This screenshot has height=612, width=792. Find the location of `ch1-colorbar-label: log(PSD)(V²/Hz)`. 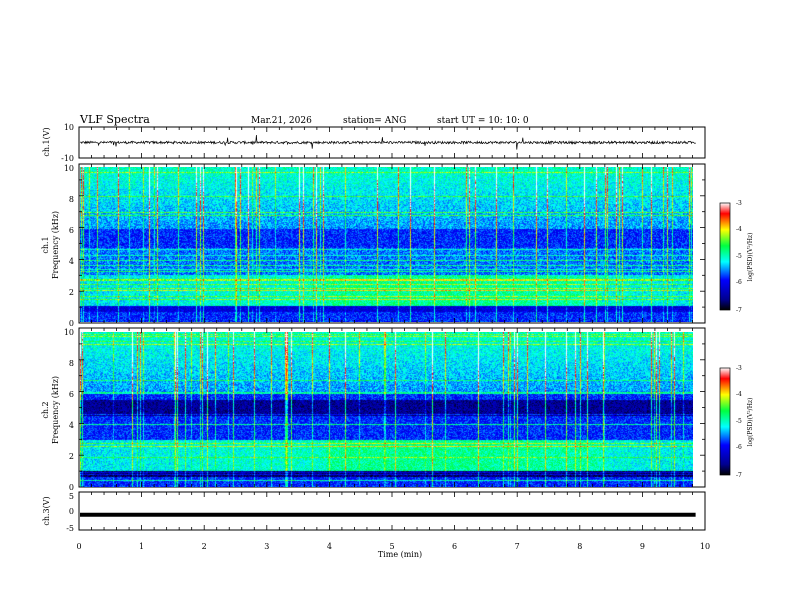

ch1-colorbar-label: log(PSD)(V²/Hz) is located at coordinates (750, 257).